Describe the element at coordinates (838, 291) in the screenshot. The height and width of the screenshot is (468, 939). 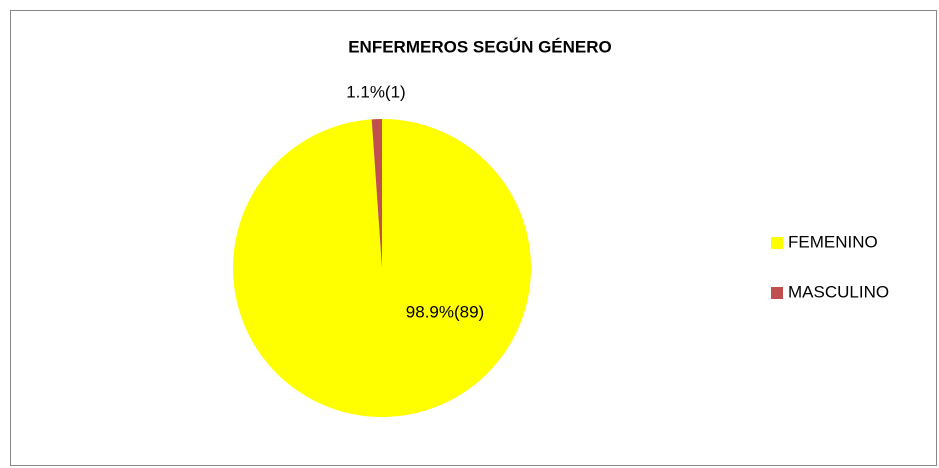
I see `legend-label: MASCULINO` at that location.